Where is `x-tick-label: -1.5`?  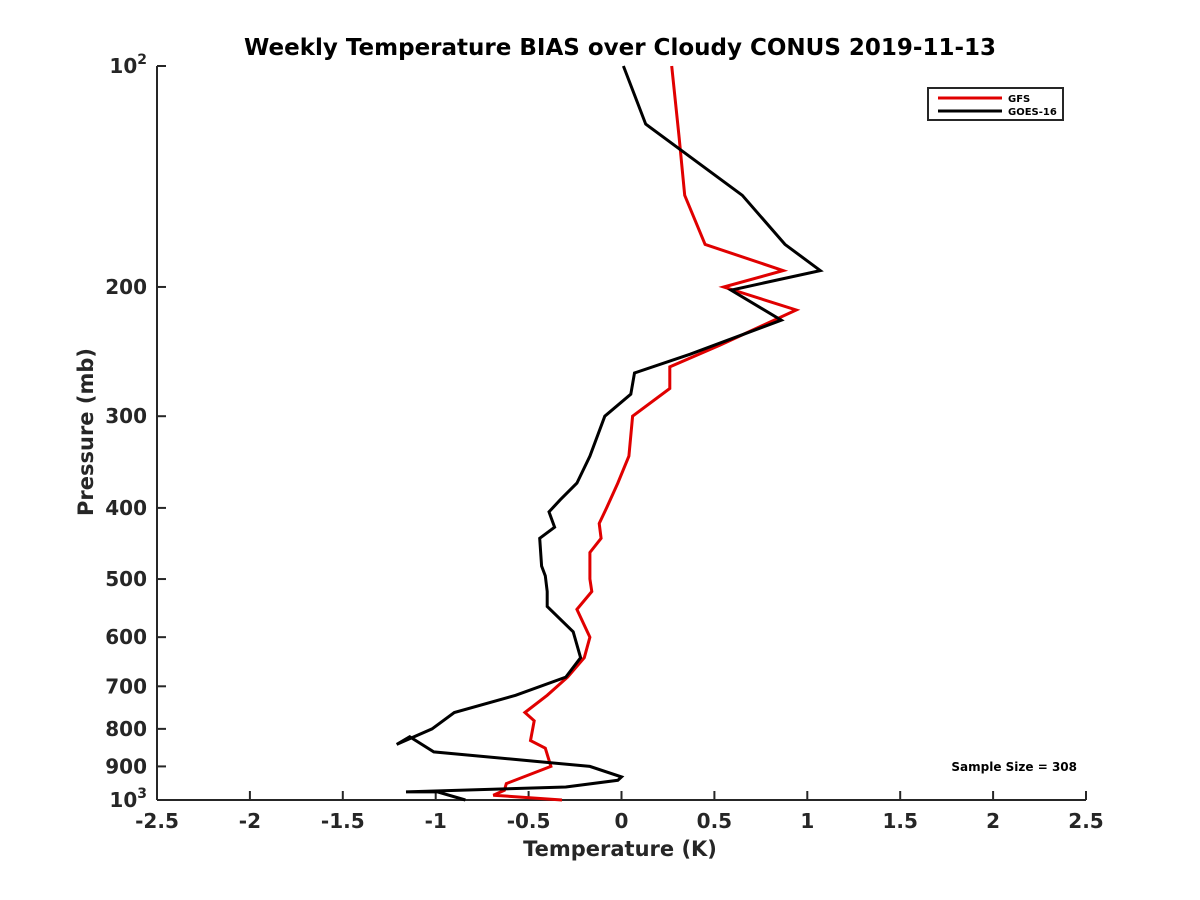
x-tick-label: -1.5 is located at coordinates (343, 821).